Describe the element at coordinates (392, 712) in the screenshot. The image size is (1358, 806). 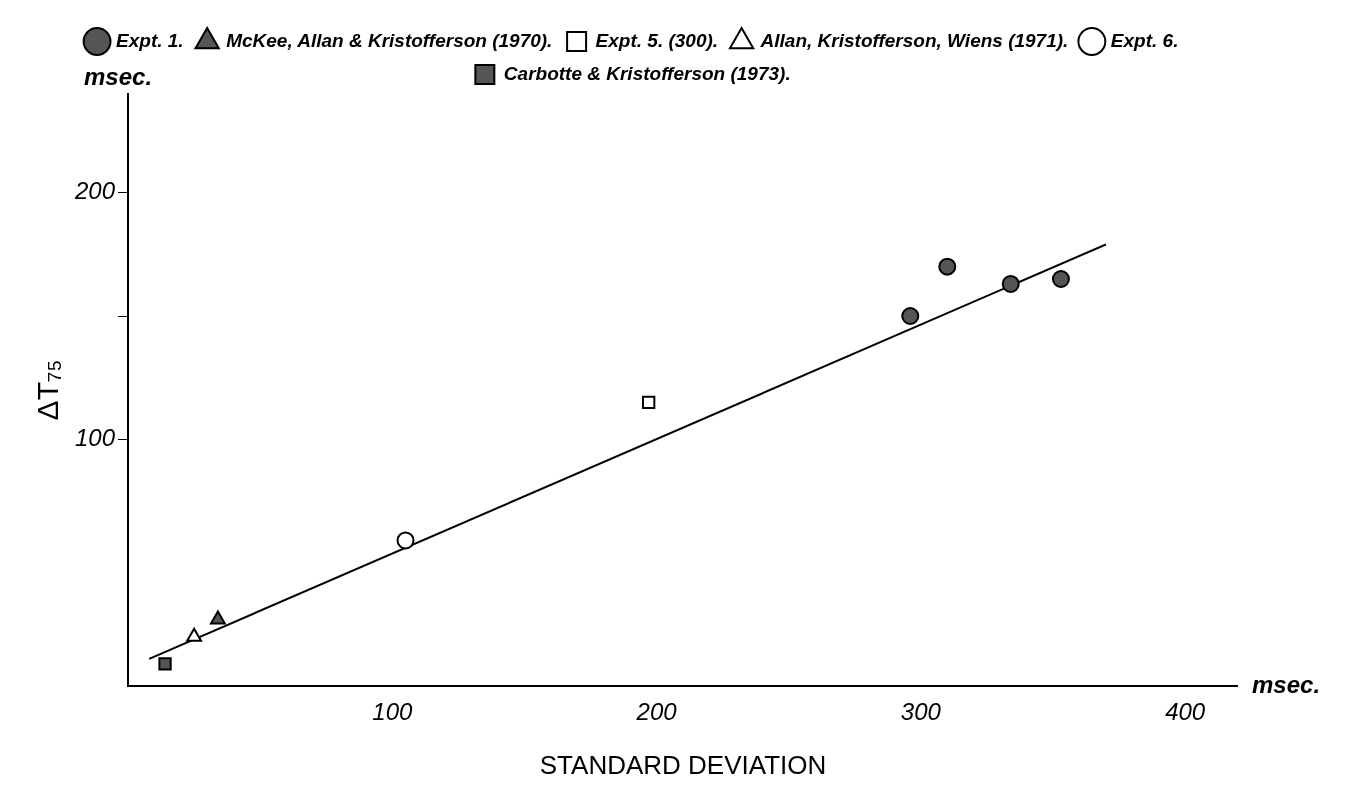
I see `x-tick-label: 100` at that location.